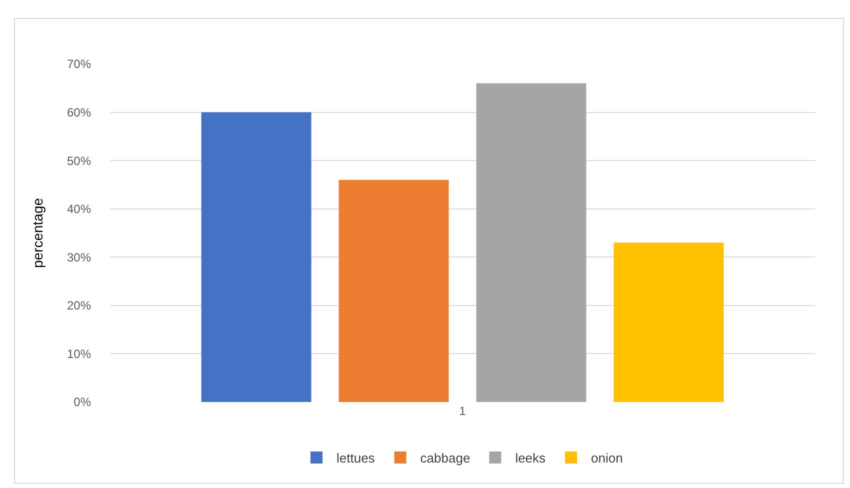  What do you see at coordinates (530, 458) in the screenshot?
I see `legend-label: leeks` at bounding box center [530, 458].